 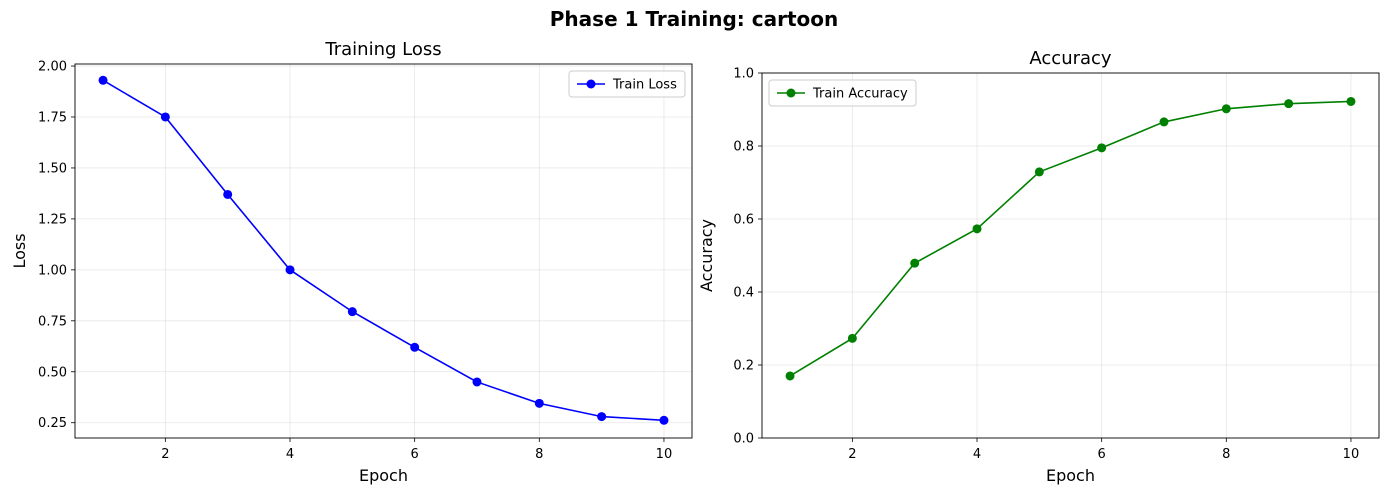 What do you see at coordinates (644, 85) in the screenshot?
I see `legend-label: Train Loss` at bounding box center [644, 85].